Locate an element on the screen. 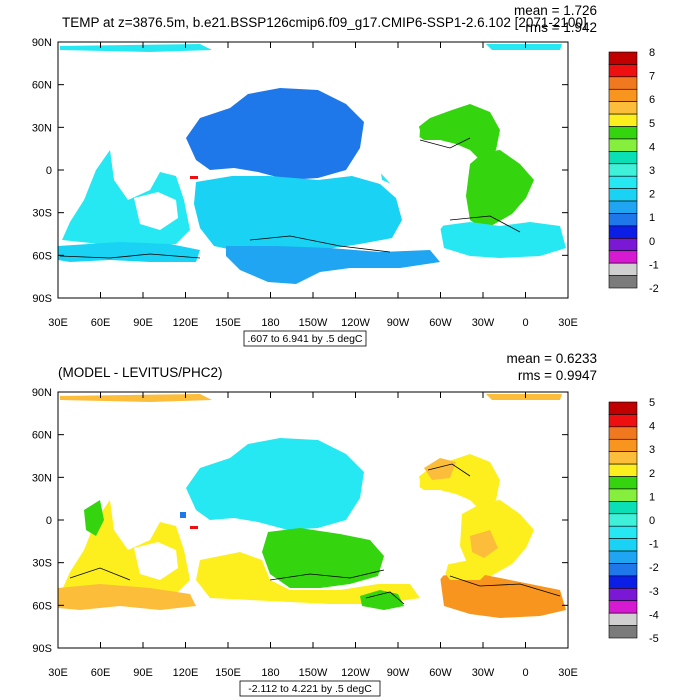 The height and width of the screenshot is (700, 700). region-tropical-atlantic-orange is located at coordinates (484, 544).